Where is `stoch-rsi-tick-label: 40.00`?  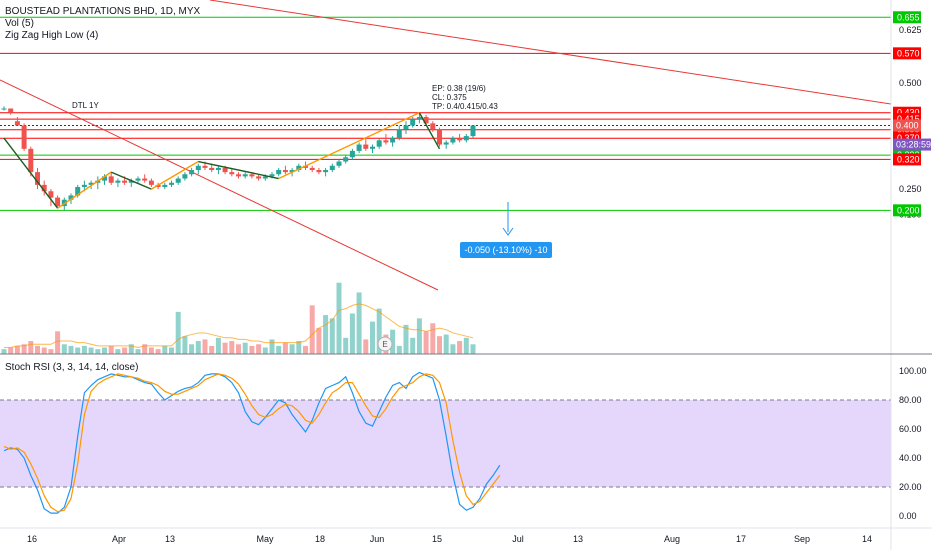
stoch-rsi-tick-label: 40.00 is located at coordinates (910, 458).